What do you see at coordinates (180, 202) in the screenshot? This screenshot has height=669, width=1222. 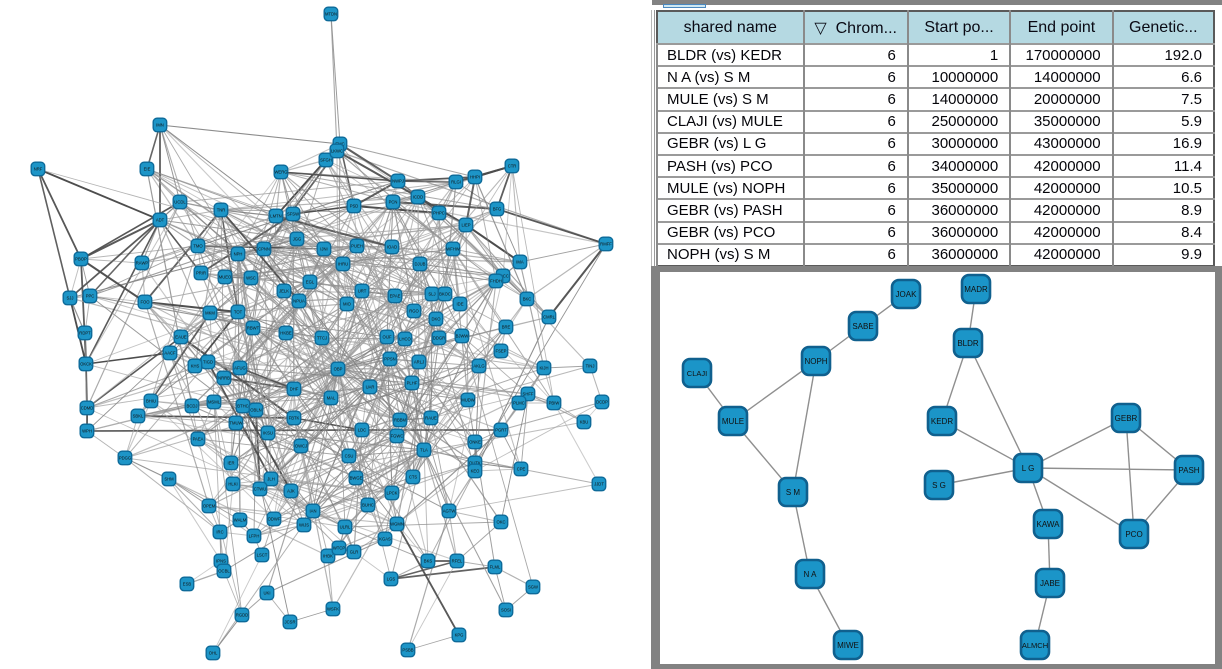 I see `svg-text: UCDL` at bounding box center [180, 202].